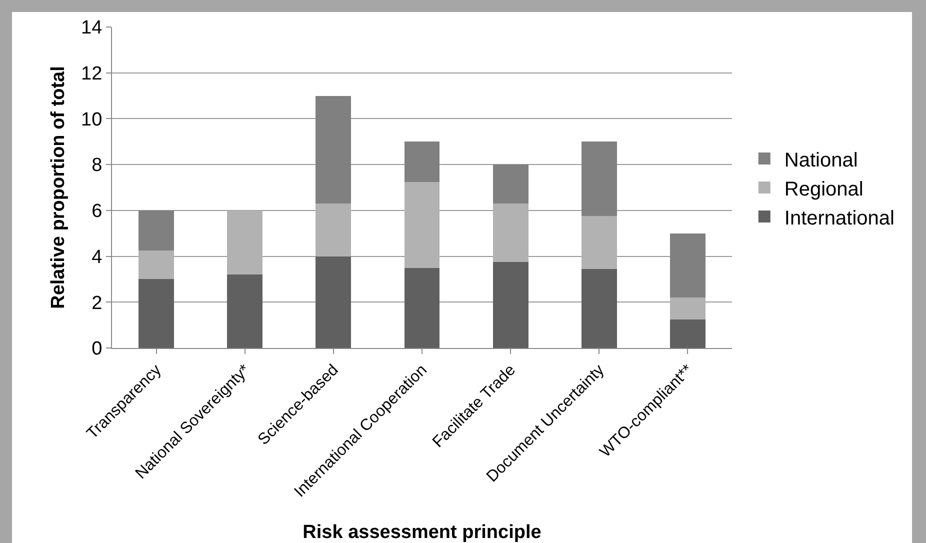 This screenshot has height=543, width=926. What do you see at coordinates (97, 211) in the screenshot?
I see `y-tick-label: 6` at bounding box center [97, 211].